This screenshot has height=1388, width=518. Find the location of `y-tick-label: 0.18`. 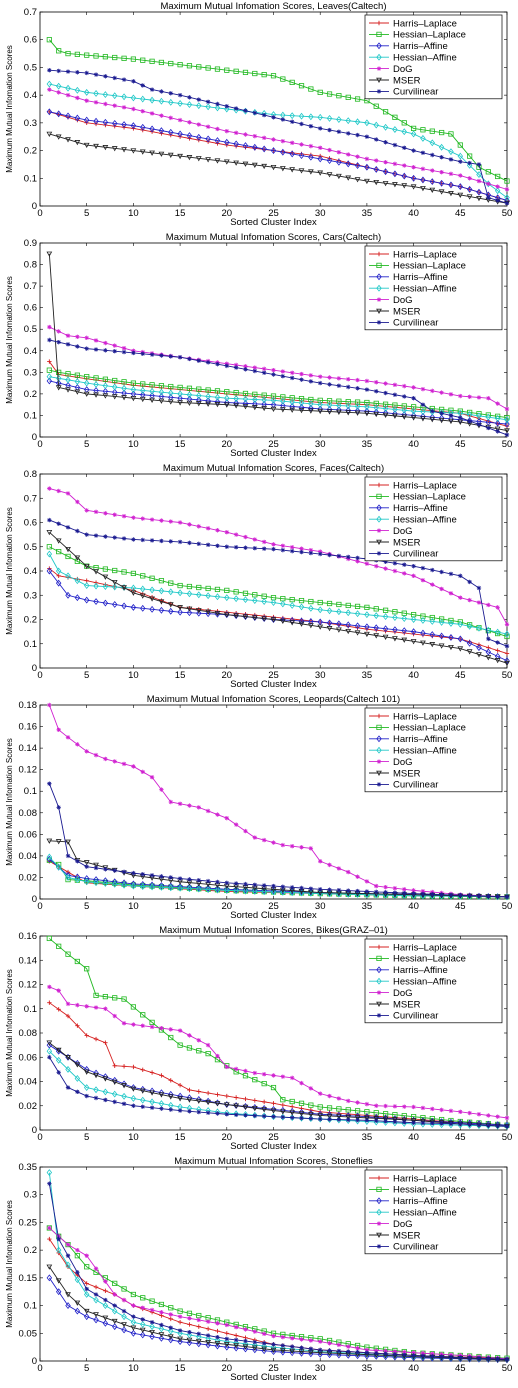

y-tick-label: 0.18 is located at coordinates (28, 705).